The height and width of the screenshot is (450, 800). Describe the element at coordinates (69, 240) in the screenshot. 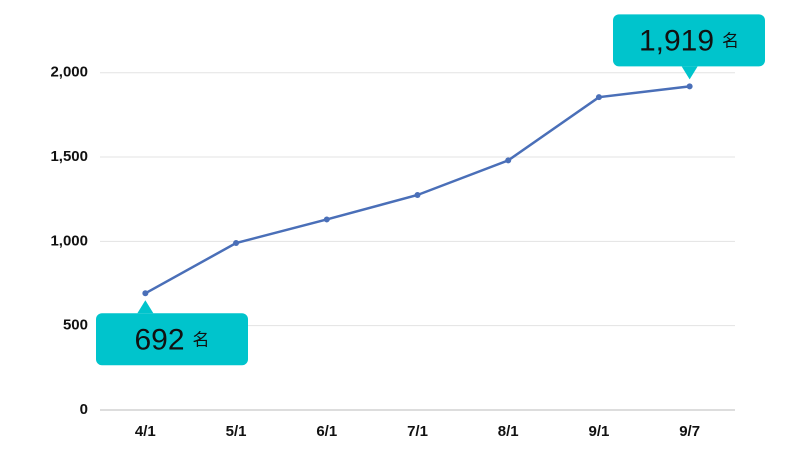

I see `y-tick-label: 1,000` at that location.